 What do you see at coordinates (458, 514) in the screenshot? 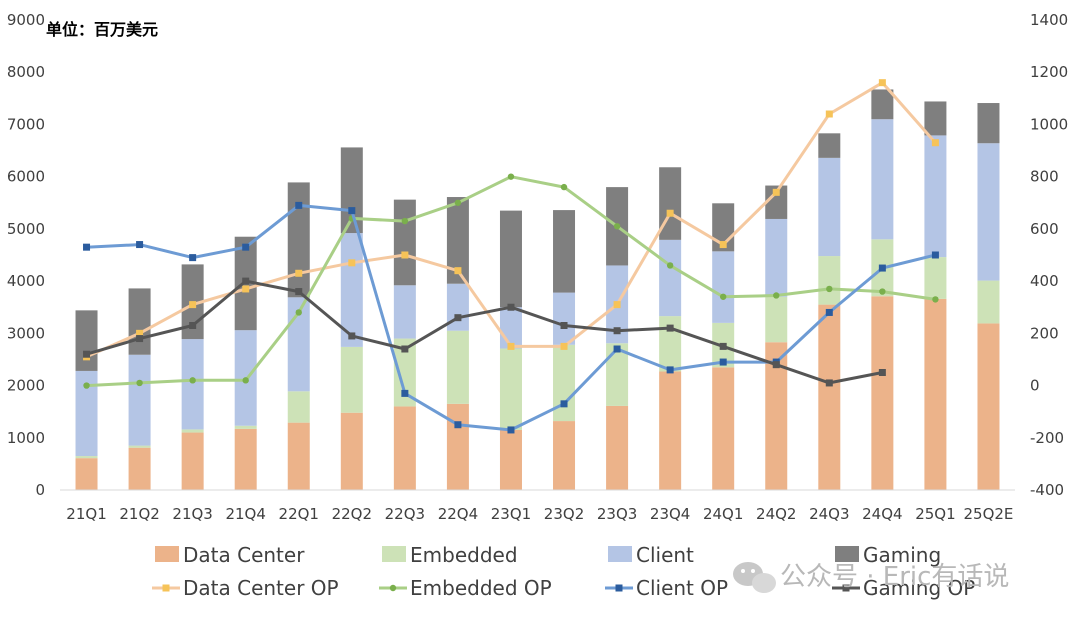
I see `x-tick-label: 22Q4` at bounding box center [458, 514].